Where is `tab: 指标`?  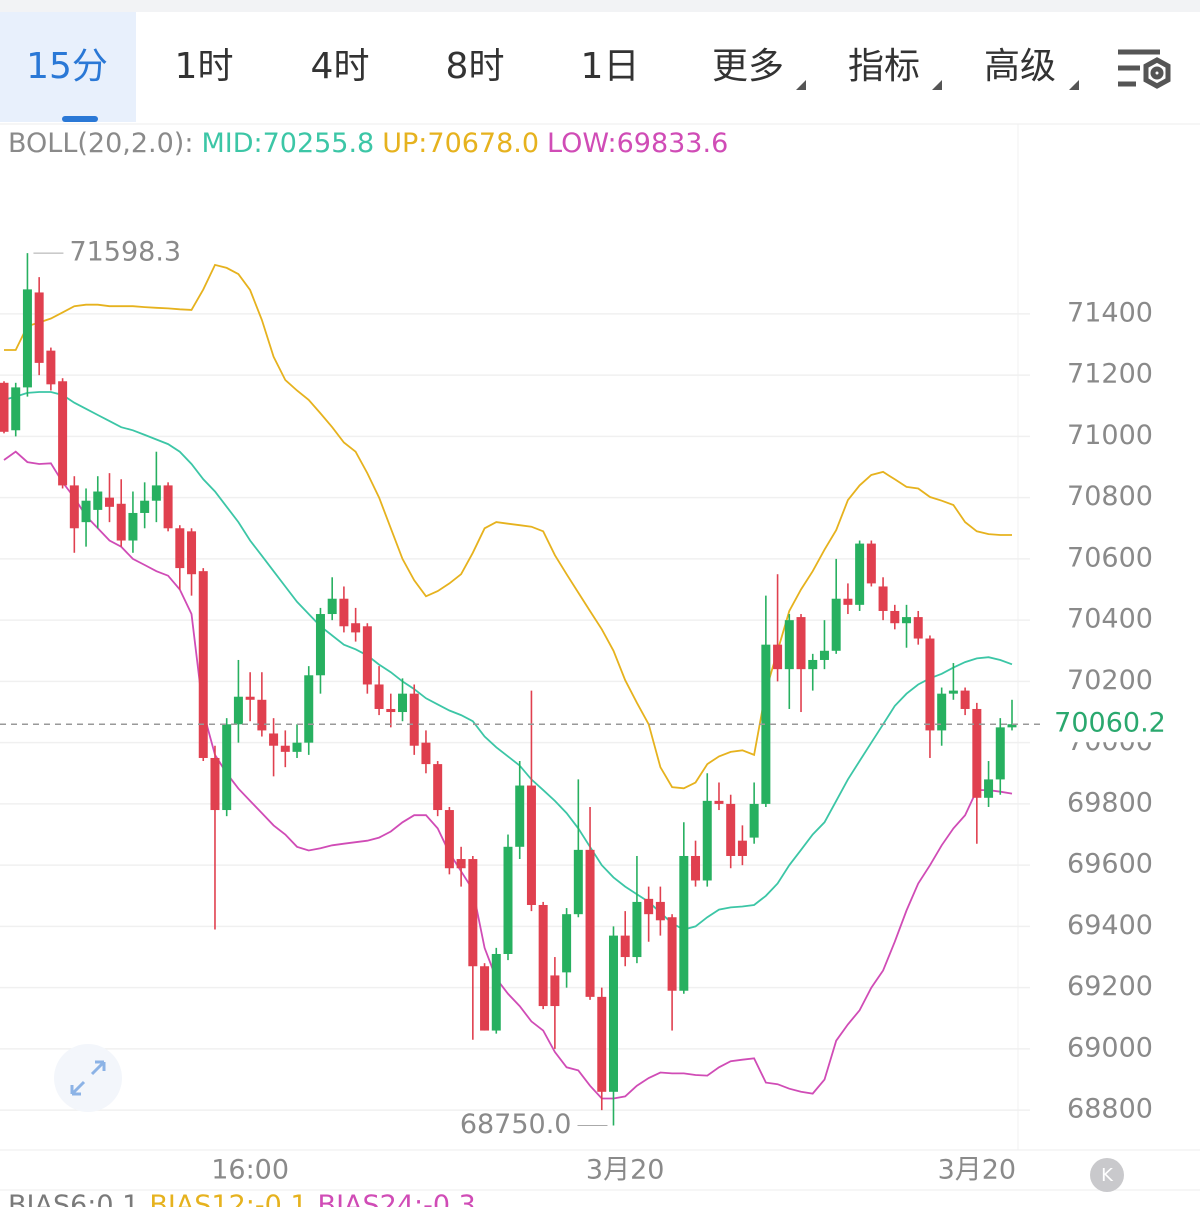
tab: 指标 is located at coordinates (884, 66).